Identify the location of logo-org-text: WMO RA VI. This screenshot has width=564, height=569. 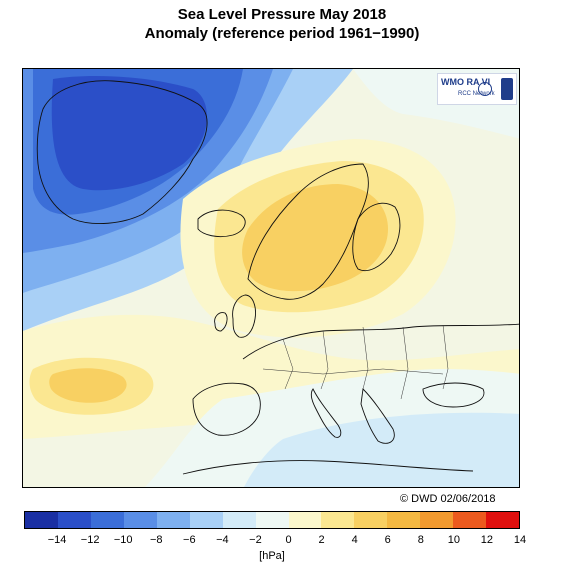
(466, 82).